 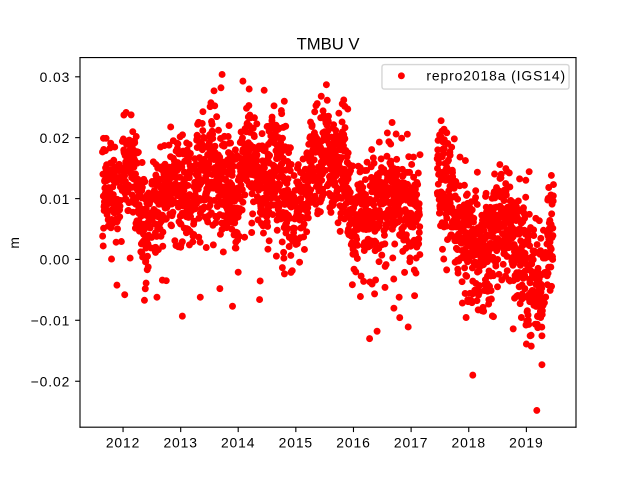 What do you see at coordinates (123, 443) in the screenshot?
I see `svg-text: 2012` at bounding box center [123, 443].